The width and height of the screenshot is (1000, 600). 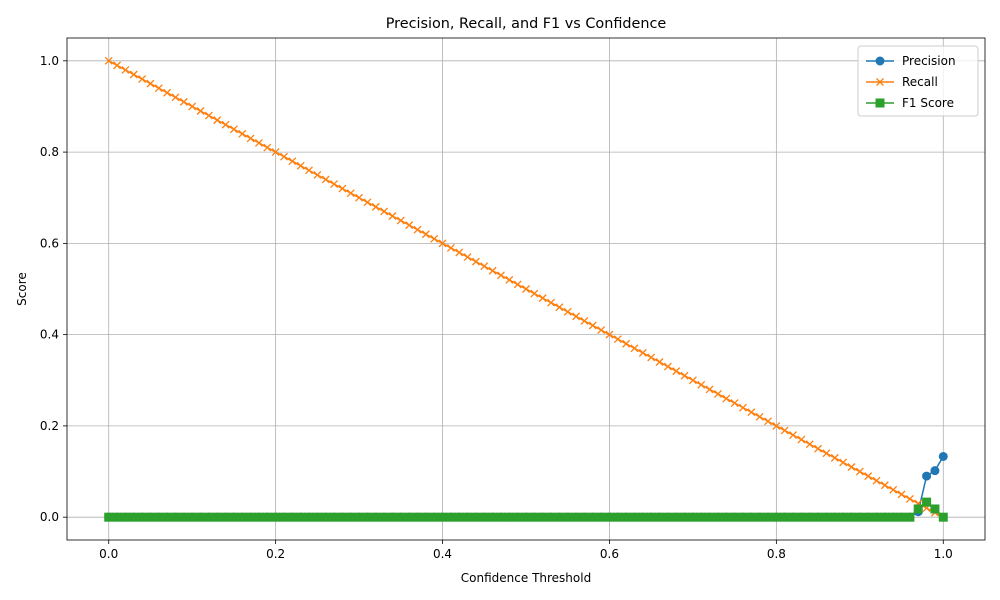 I want to click on y-tick-label: 0.6, so click(x=49, y=243).